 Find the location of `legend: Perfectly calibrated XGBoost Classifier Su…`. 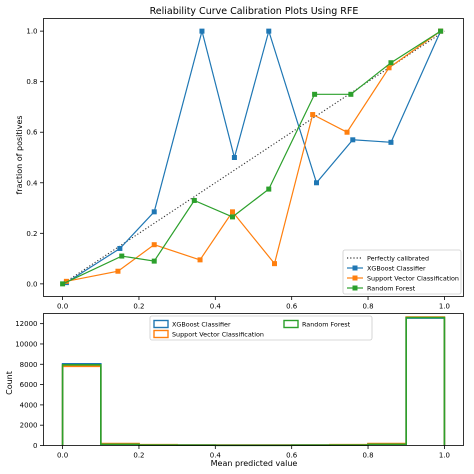

legend: Perfectly calibrated XGBoost Classifier Su… is located at coordinates (402, 272).